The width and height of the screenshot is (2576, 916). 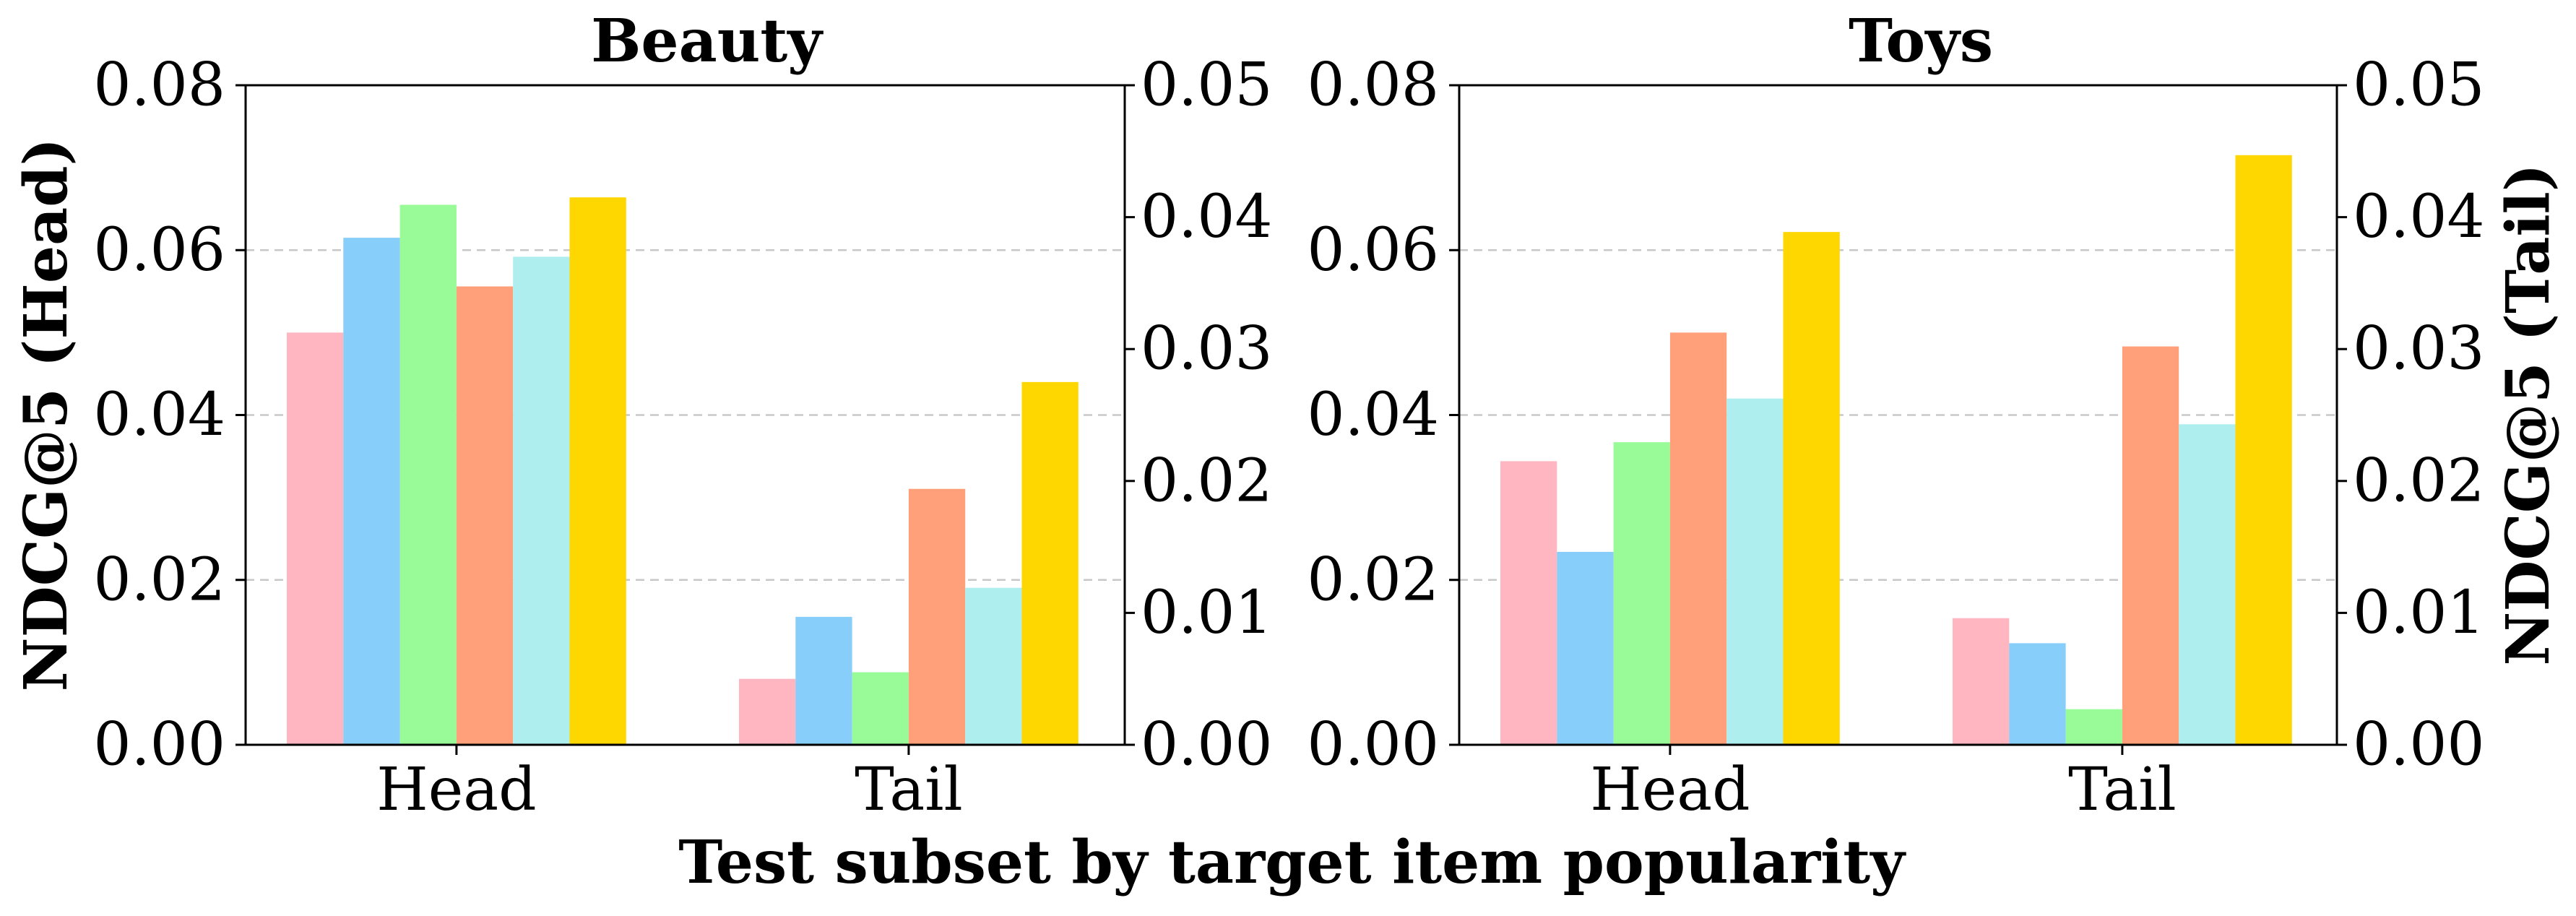 I want to click on panel-title: Beauty, so click(x=707, y=41).